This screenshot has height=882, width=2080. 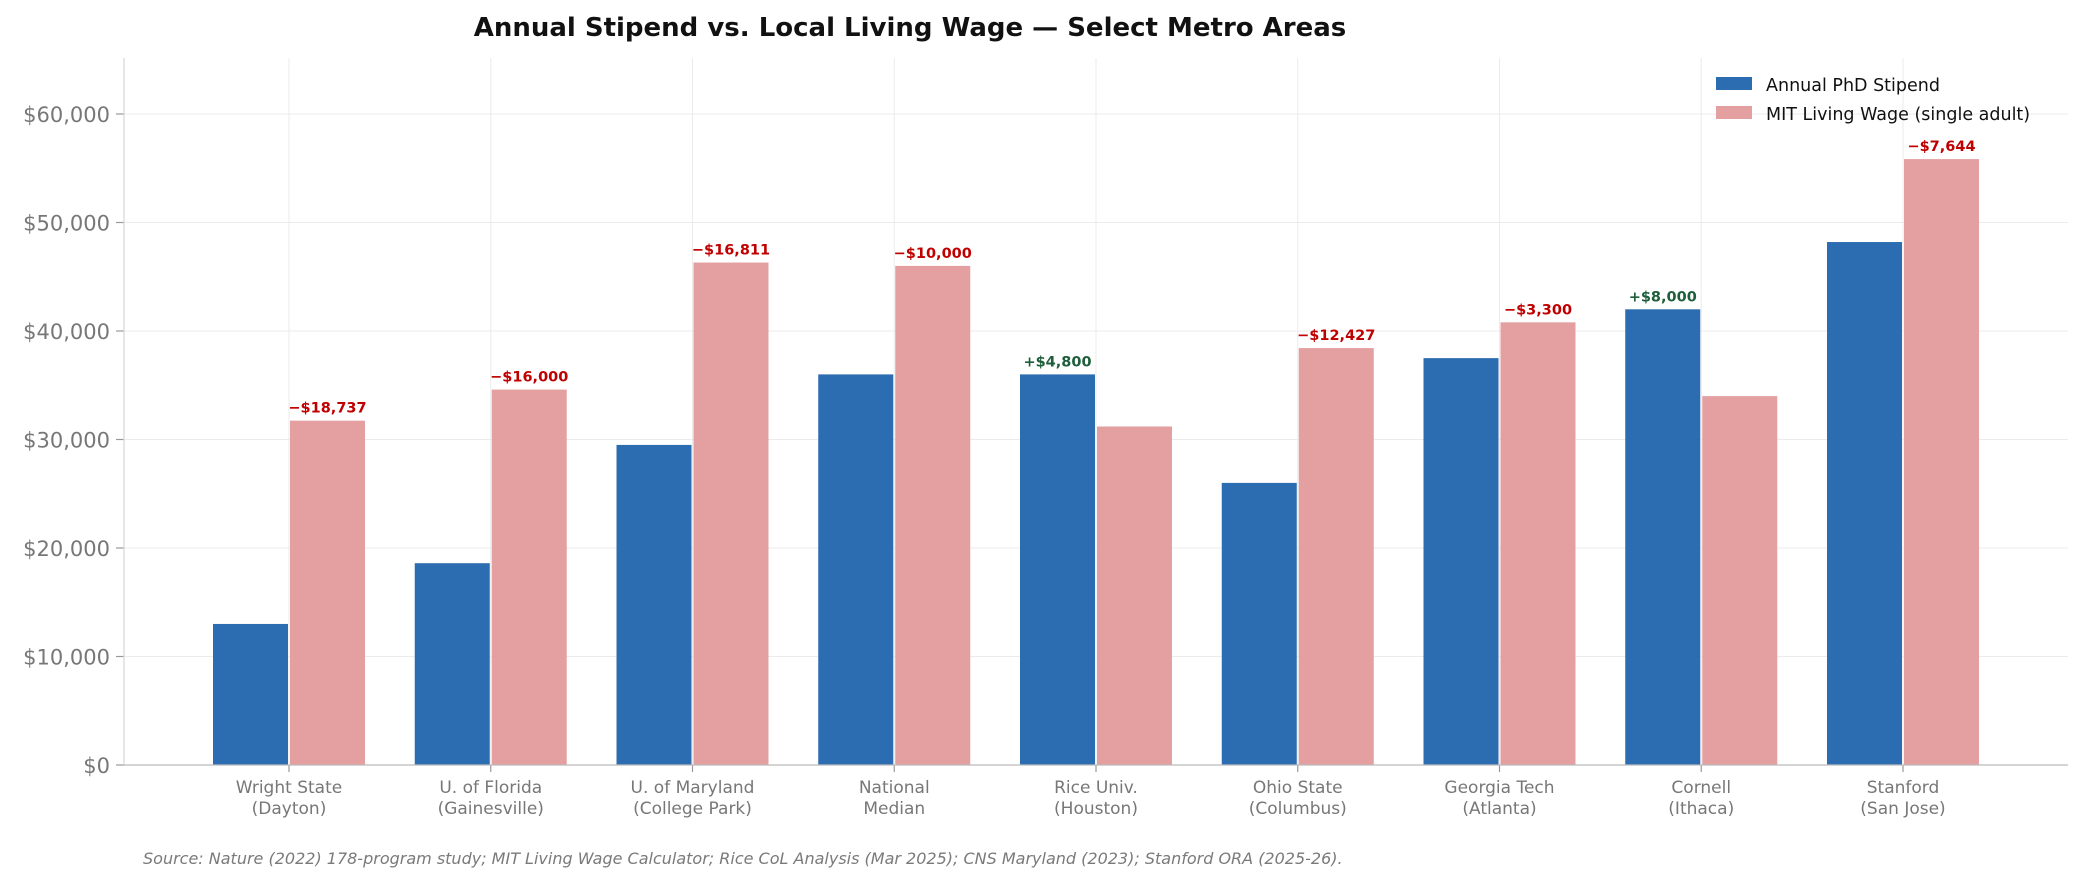 I want to click on x-tick-label: Stanford (San Jose), so click(x=1902, y=798).